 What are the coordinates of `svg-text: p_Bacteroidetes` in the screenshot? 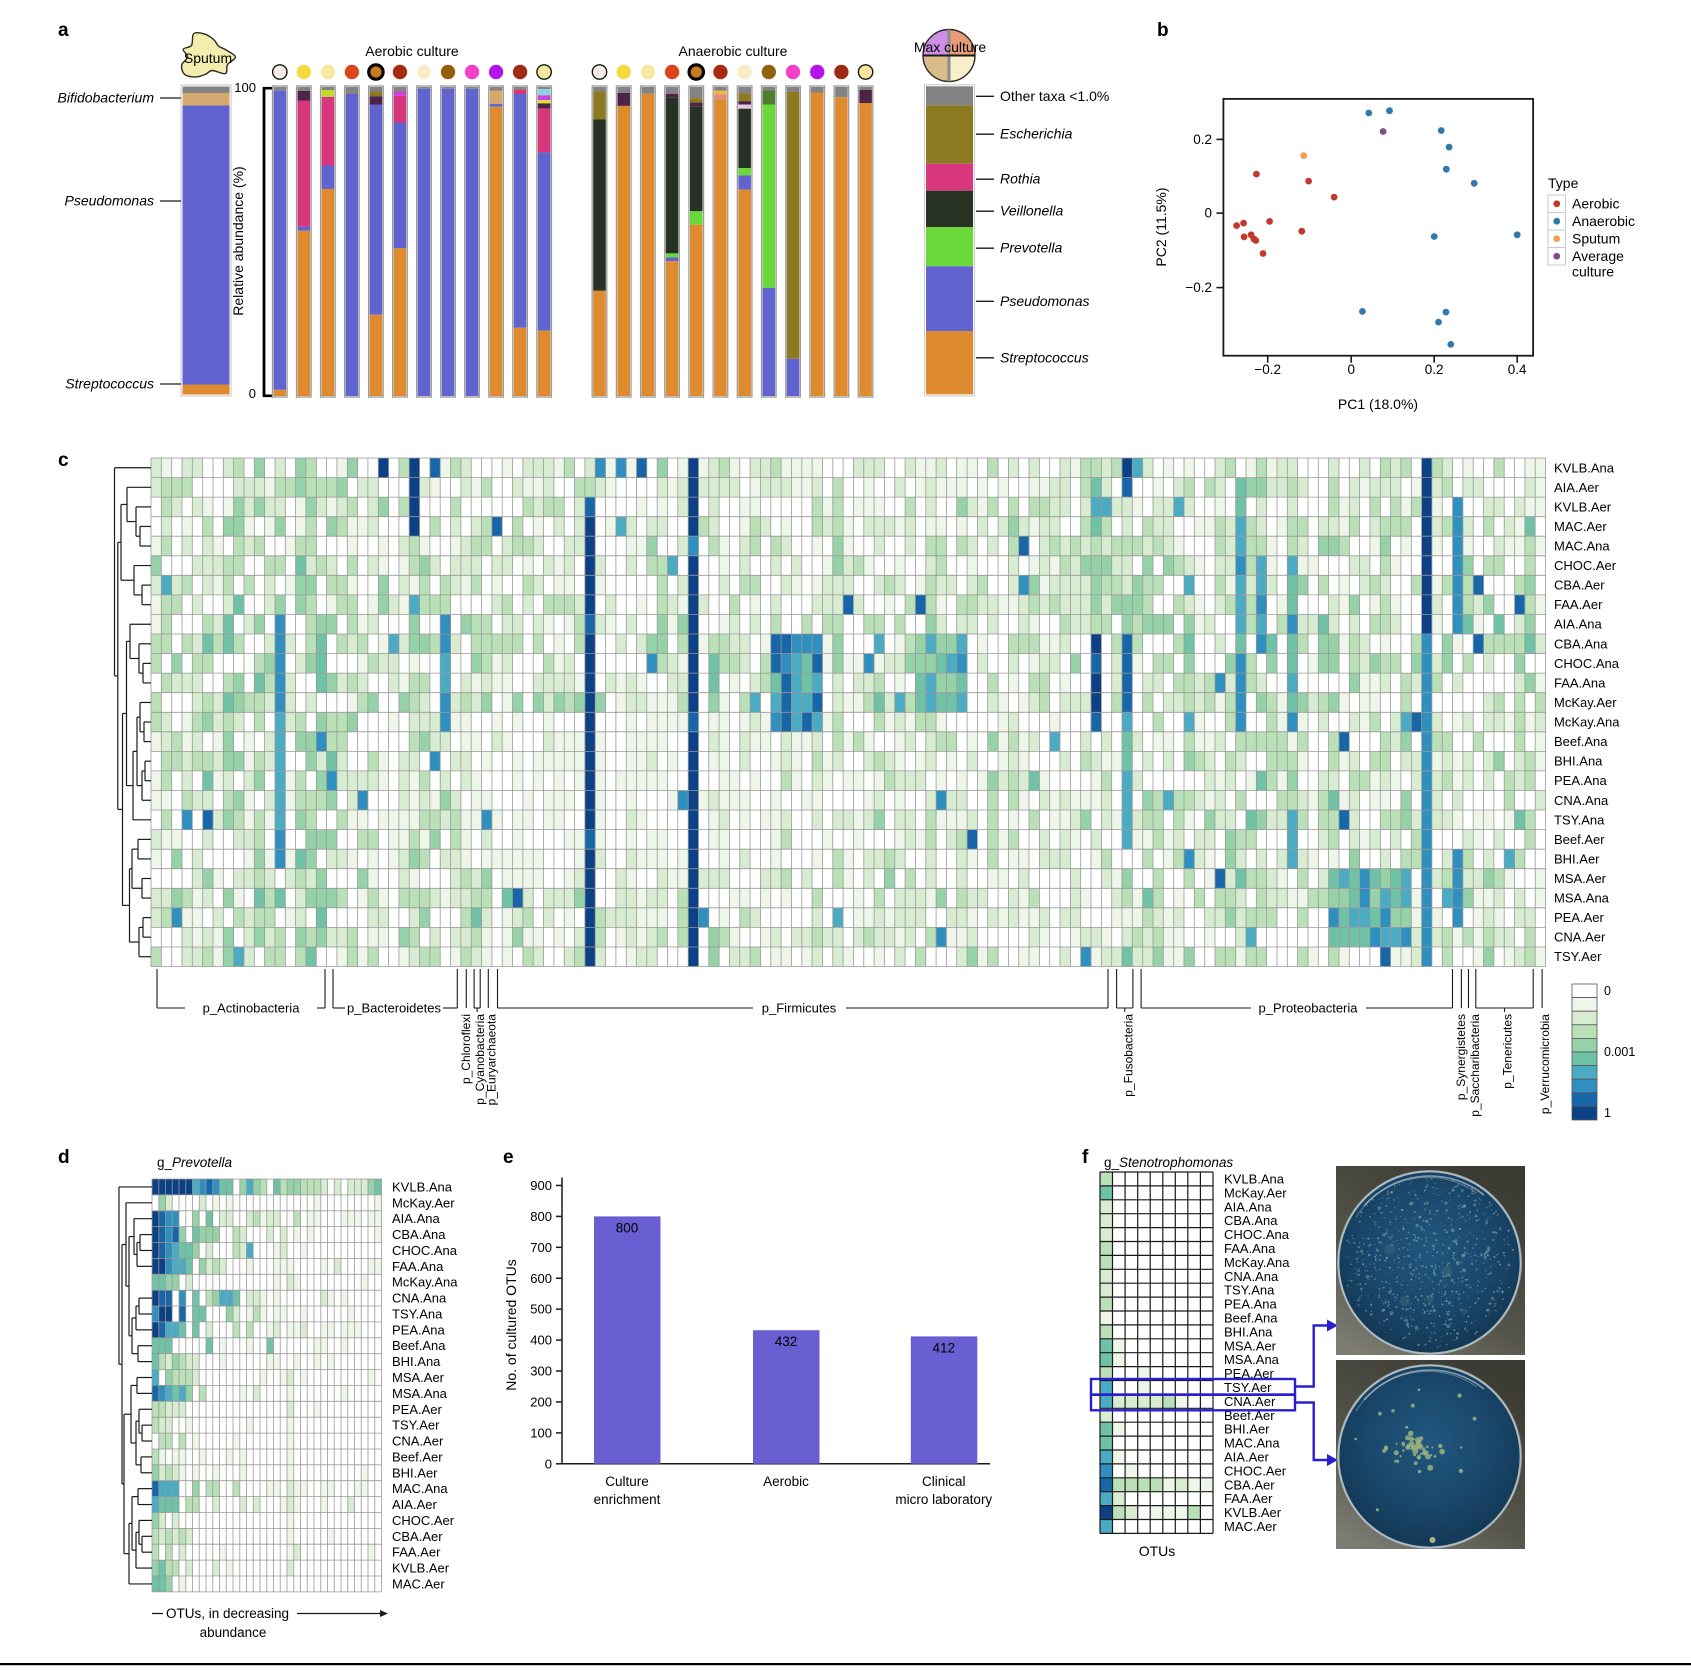 It's located at (394, 1008).